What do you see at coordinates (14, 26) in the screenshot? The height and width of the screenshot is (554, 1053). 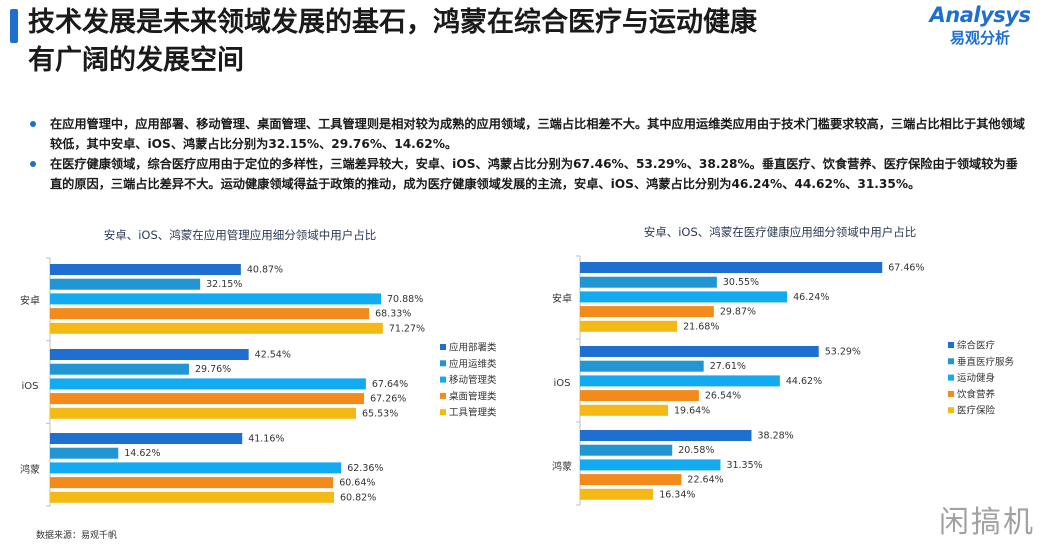 I see `title-accent-bar` at bounding box center [14, 26].